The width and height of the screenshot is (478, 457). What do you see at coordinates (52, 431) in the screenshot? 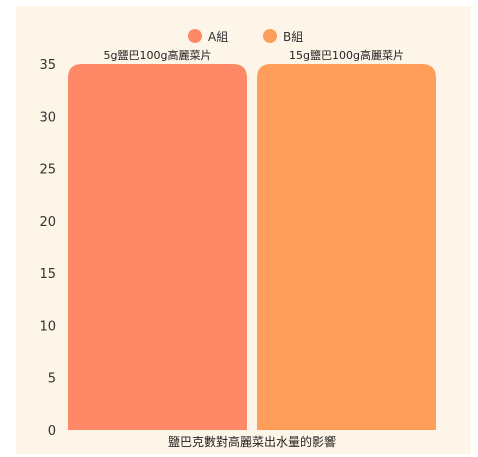
I see `y-tick-label: 0` at bounding box center [52, 431].